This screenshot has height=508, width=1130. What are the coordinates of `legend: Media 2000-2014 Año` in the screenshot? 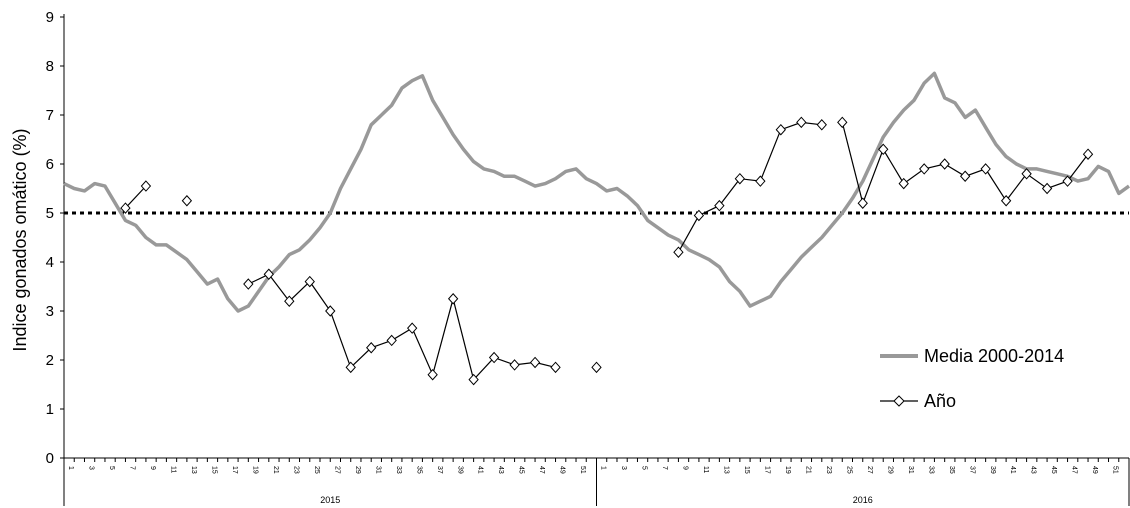 It's located at (972, 378).